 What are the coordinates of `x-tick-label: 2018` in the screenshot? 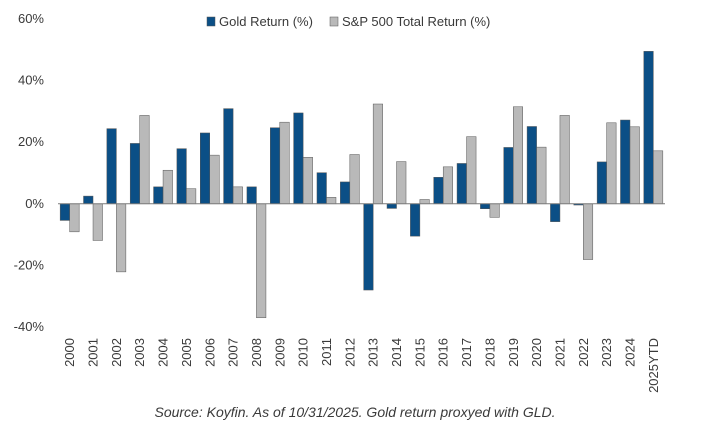 It's located at (489, 352).